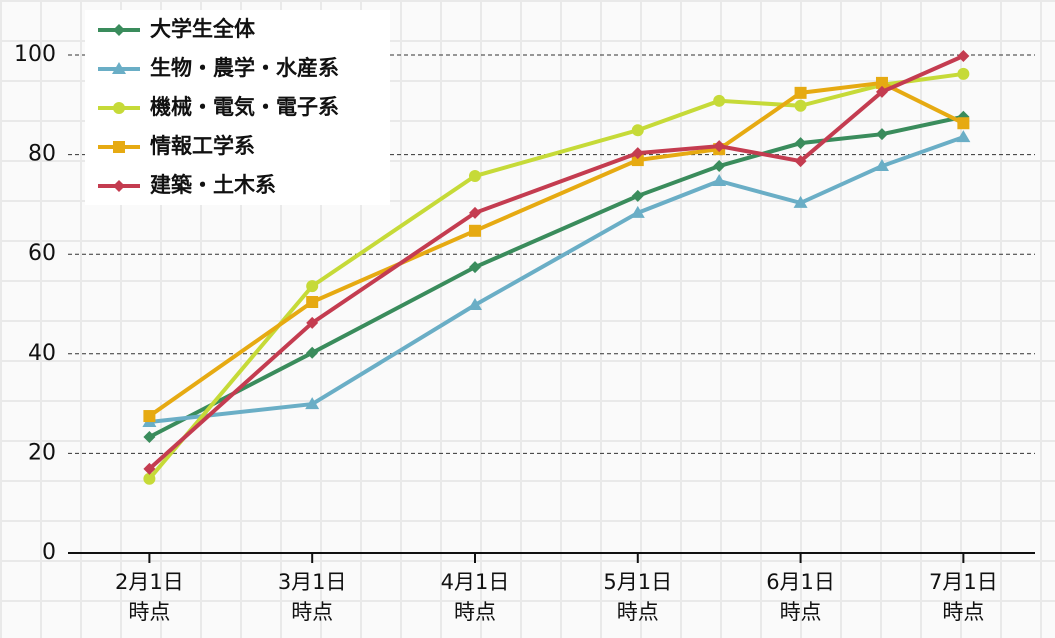 This screenshot has height=638, width=1055. What do you see at coordinates (800, 597) in the screenshot?
I see `x-tick-label: 6月1日 時点` at bounding box center [800, 597].